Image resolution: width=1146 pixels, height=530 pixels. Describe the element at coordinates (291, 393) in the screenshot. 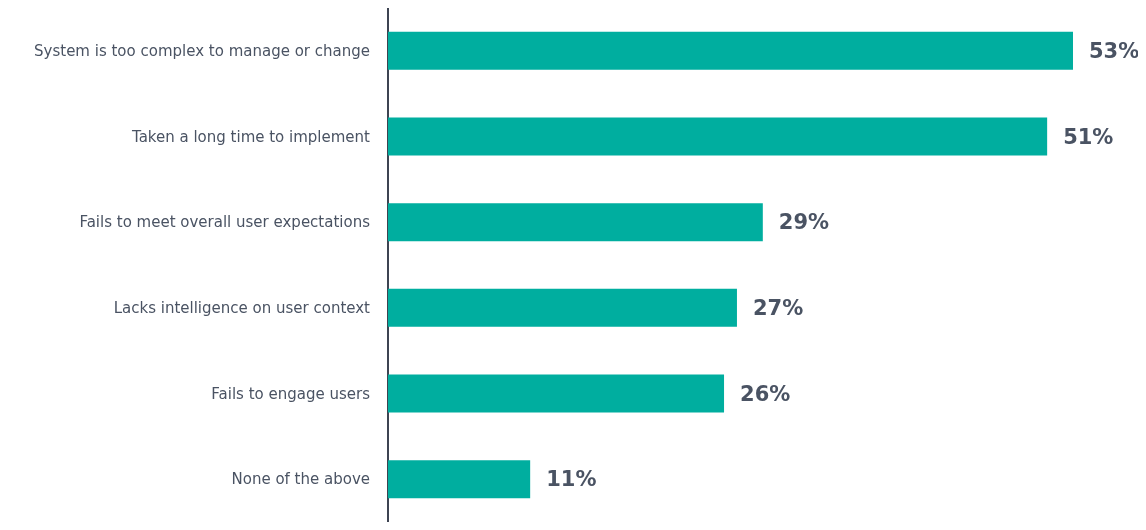

I see `y-tick-label: Fails to engage users` at that location.